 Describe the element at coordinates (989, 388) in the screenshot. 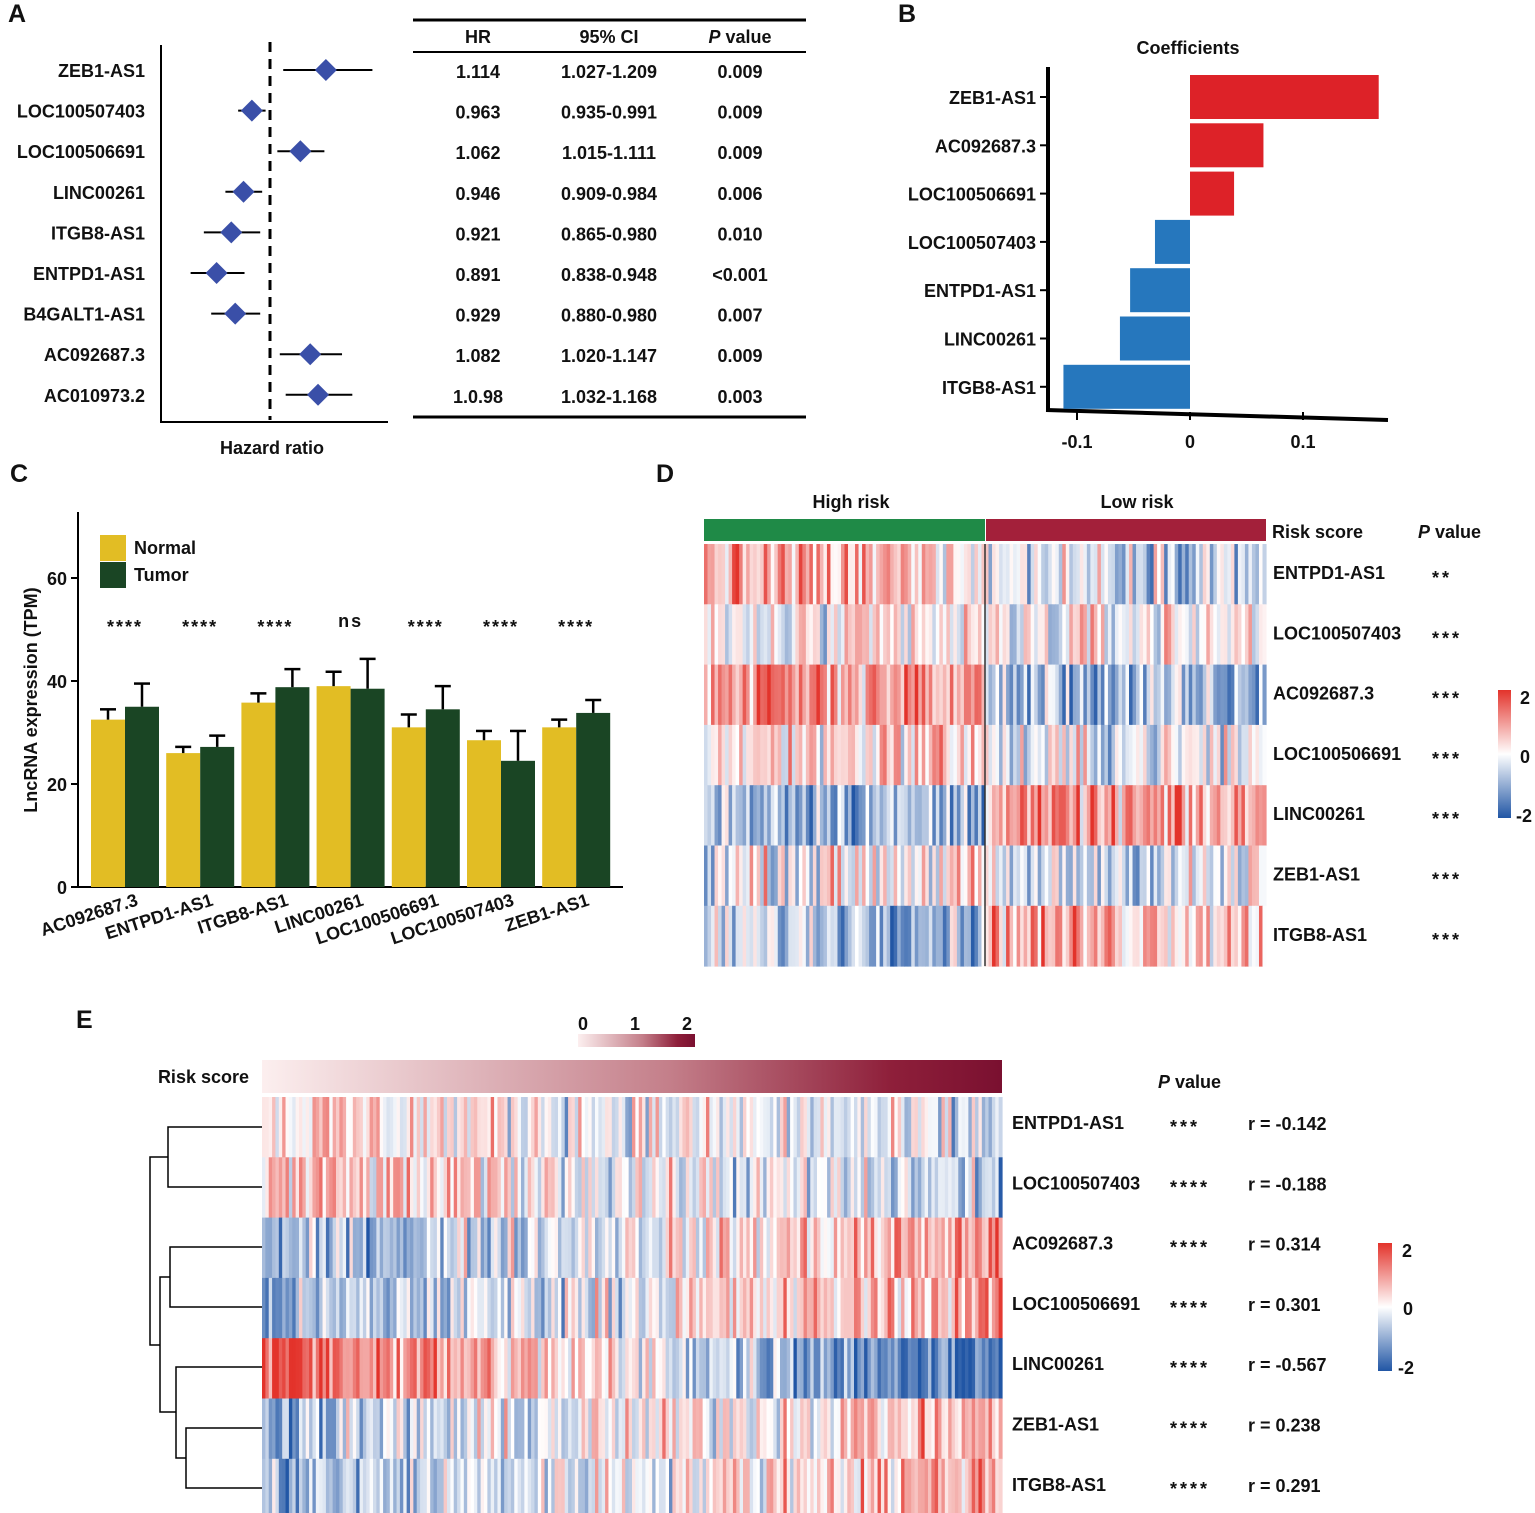

I see `coef-category-label: ITGB8-AS1` at that location.